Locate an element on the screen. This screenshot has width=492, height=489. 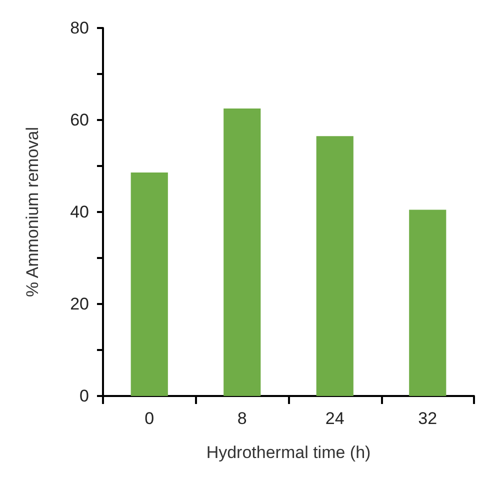
y-tick-label: 60 is located at coordinates (79, 120).